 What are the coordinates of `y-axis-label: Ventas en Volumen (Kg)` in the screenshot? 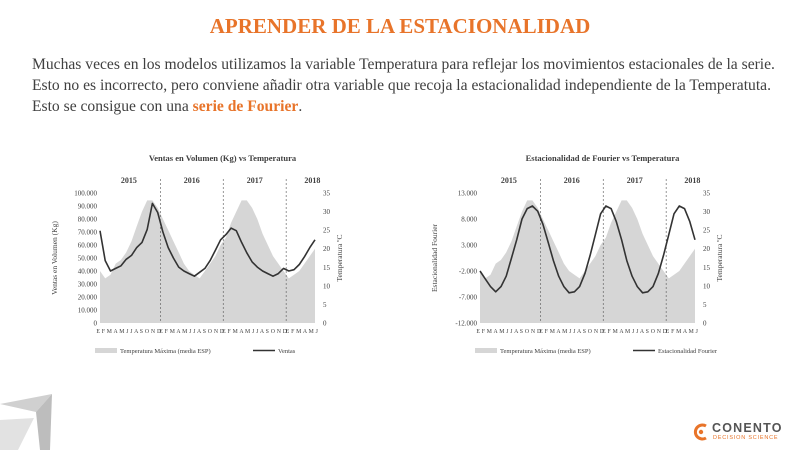 It's located at (54, 258).